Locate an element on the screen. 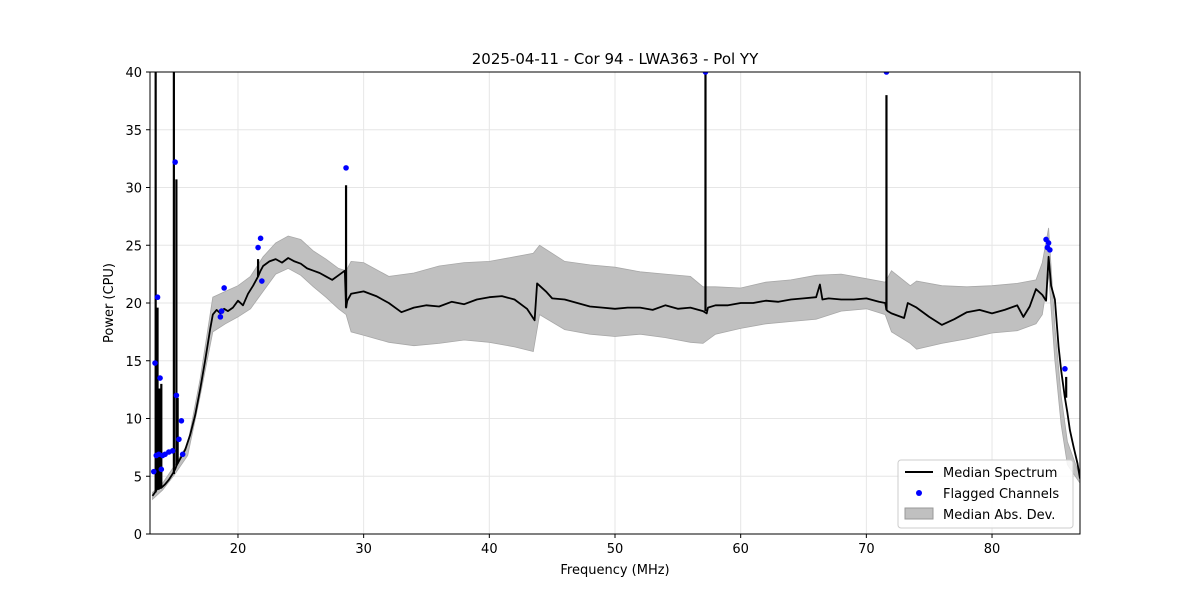  x-axis-label: Frequency (MHz) is located at coordinates (614, 570).